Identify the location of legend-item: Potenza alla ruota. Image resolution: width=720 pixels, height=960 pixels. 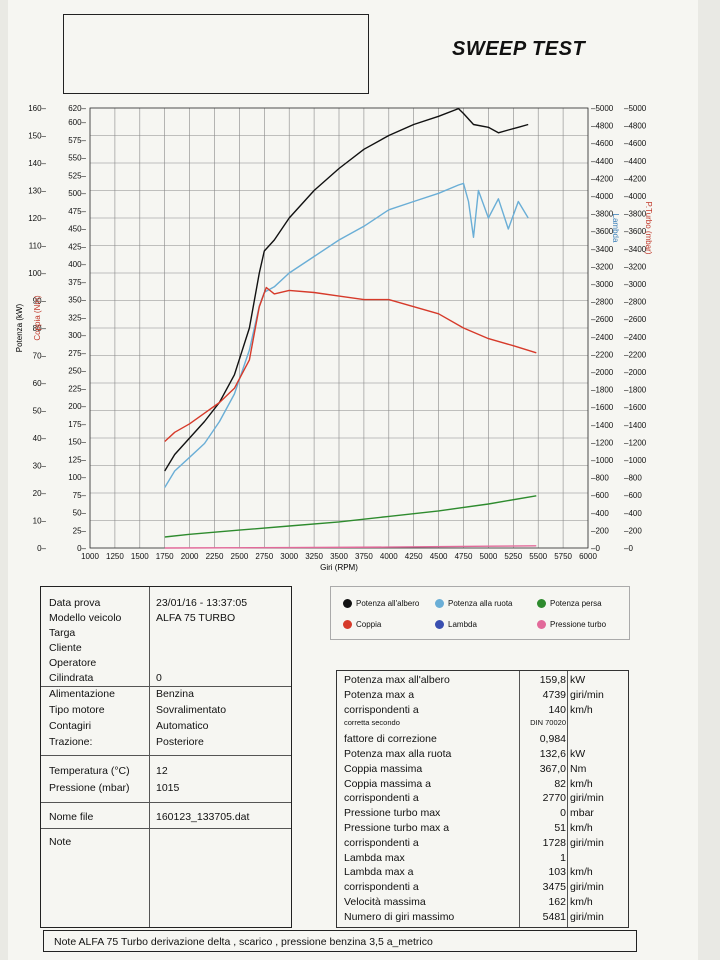
(474, 603).